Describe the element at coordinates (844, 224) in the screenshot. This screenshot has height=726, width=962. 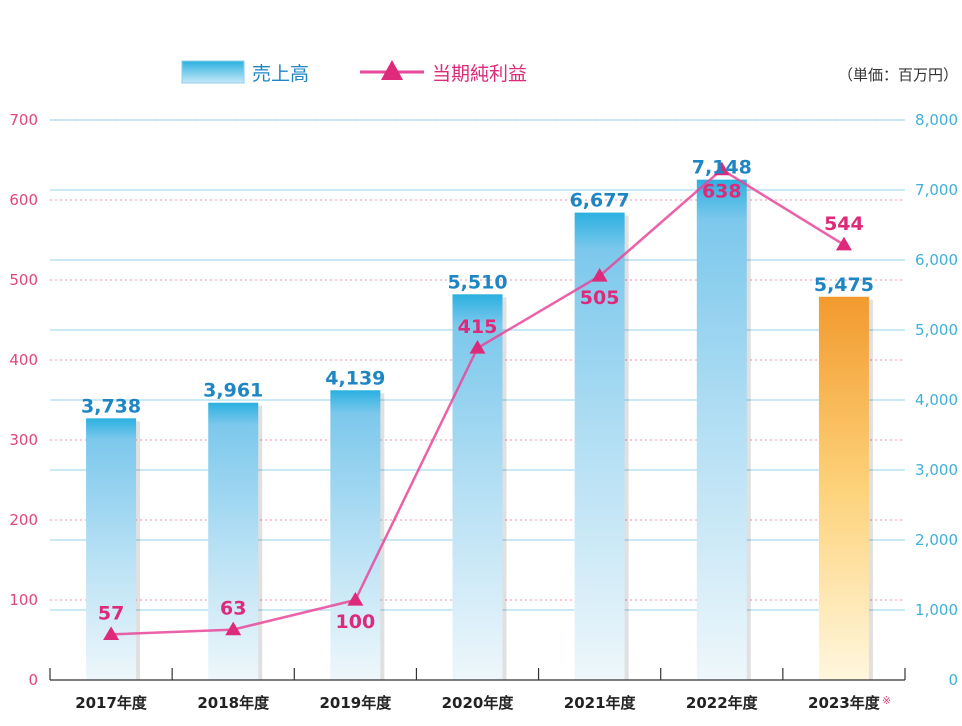
I see `line-data-label: 544` at that location.